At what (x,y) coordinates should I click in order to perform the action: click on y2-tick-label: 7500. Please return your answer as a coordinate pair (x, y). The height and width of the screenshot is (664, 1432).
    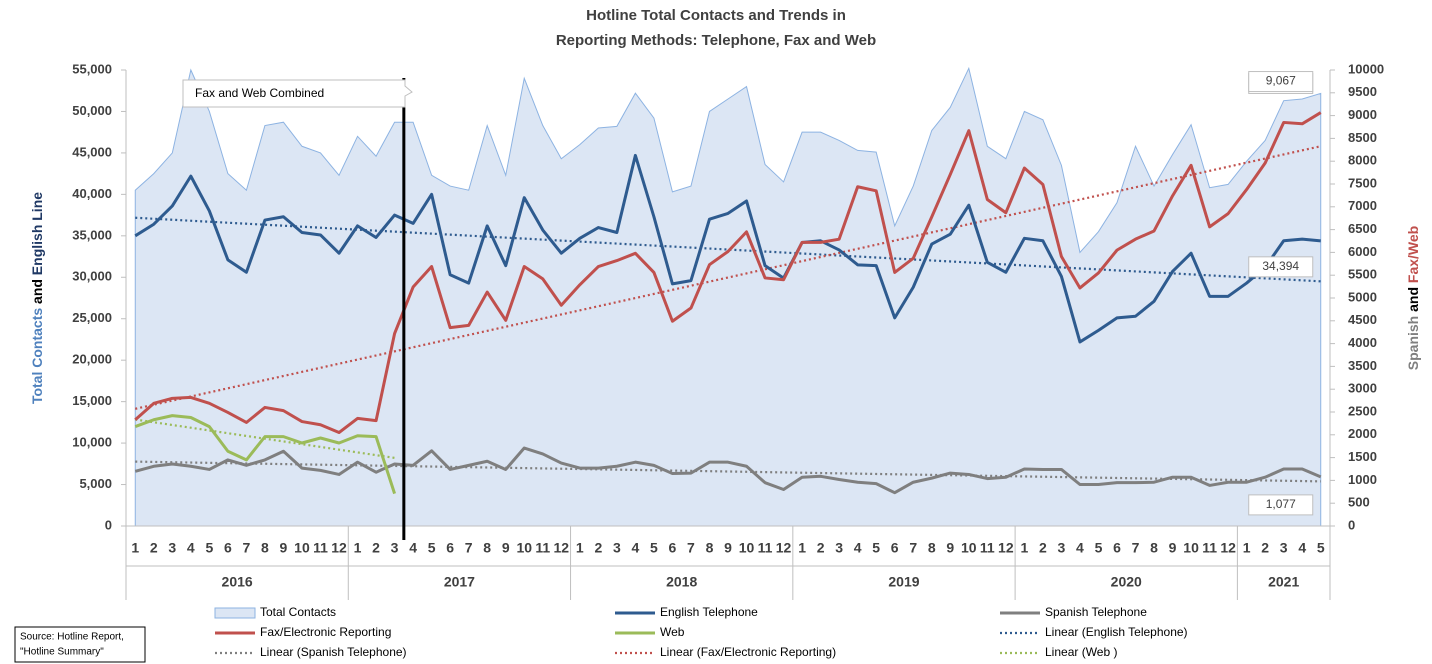
    Looking at the image, I should click on (1362, 182).